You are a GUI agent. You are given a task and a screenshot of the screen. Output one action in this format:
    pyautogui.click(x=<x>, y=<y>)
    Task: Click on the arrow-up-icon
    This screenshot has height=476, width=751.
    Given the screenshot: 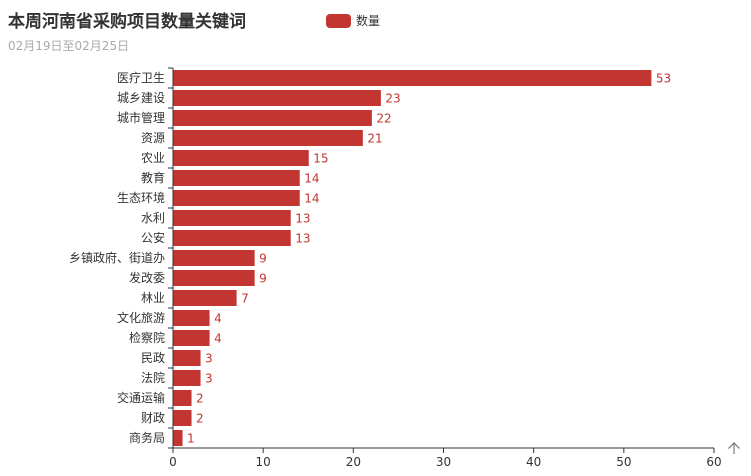 What is the action you would take?
    pyautogui.click(x=734, y=448)
    